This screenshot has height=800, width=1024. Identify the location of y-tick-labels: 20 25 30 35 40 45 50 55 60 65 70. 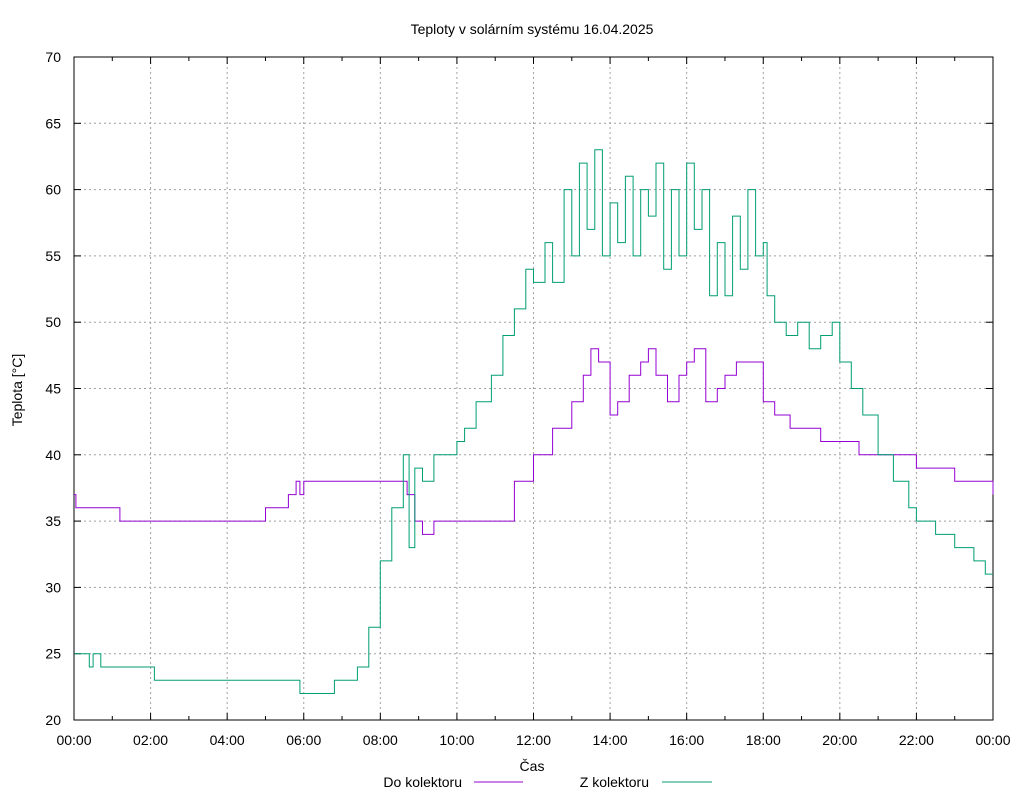
(53, 388).